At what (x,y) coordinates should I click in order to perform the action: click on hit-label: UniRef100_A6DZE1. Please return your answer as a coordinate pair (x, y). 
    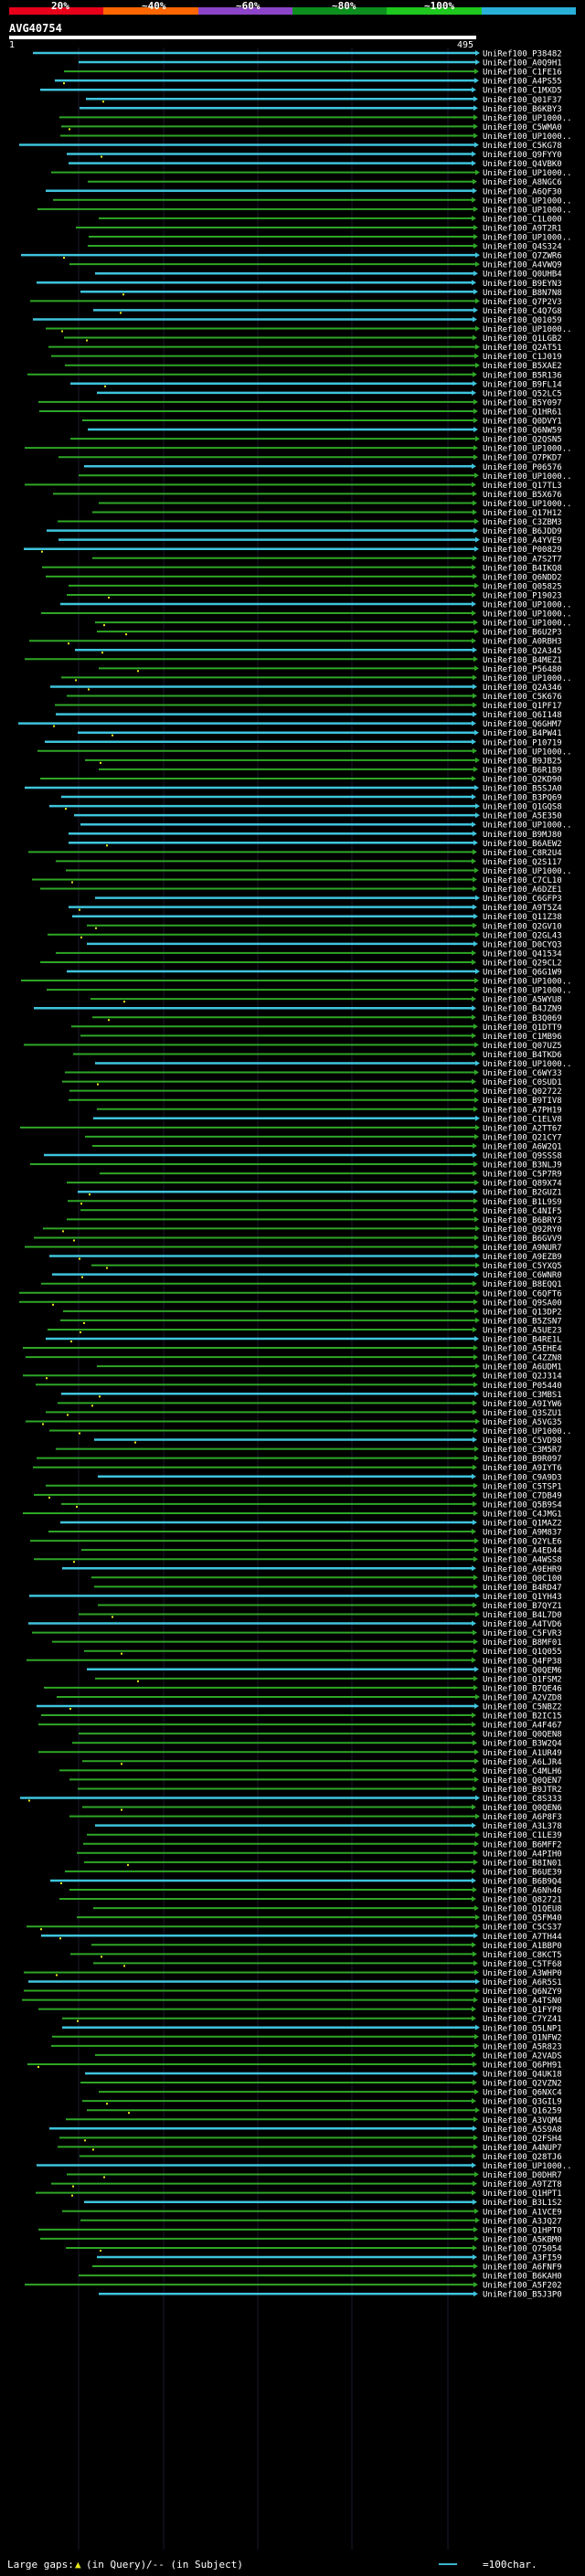
    Looking at the image, I should click on (522, 890).